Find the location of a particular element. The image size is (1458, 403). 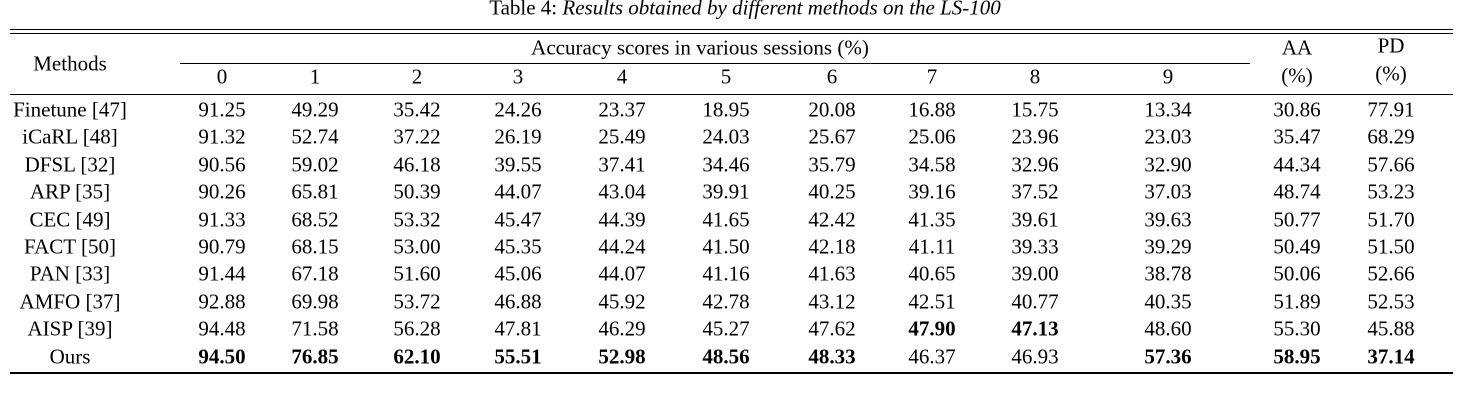

cell: 41.16 is located at coordinates (726, 273).